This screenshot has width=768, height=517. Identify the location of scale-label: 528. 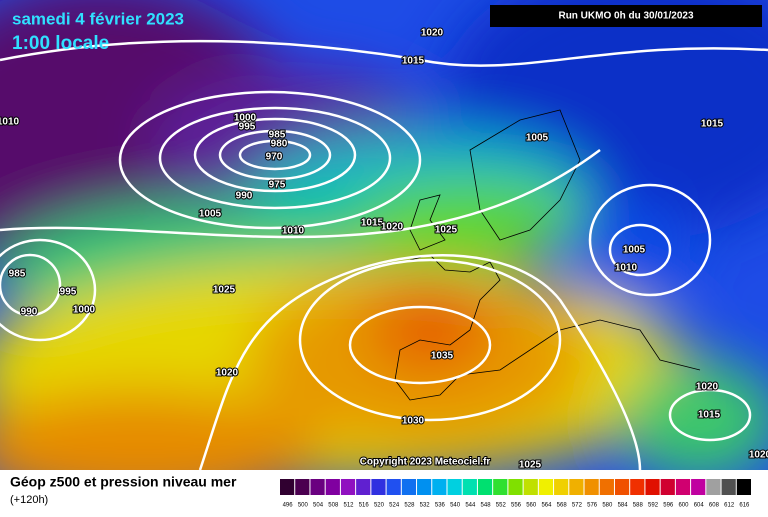
(409, 506).